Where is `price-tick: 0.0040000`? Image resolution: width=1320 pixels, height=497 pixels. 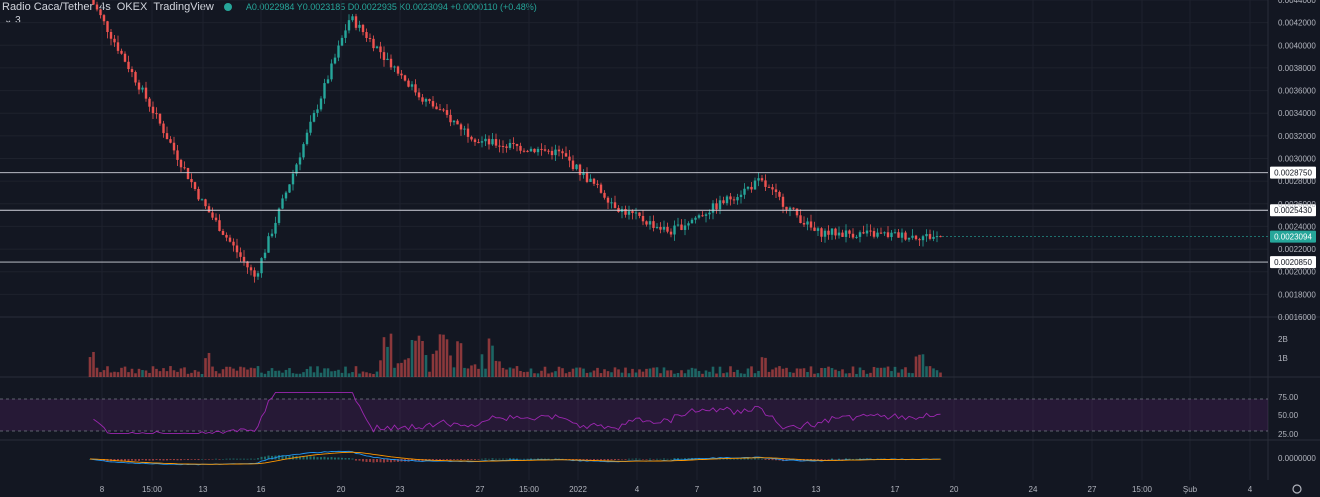
price-tick: 0.0040000 is located at coordinates (1297, 45).